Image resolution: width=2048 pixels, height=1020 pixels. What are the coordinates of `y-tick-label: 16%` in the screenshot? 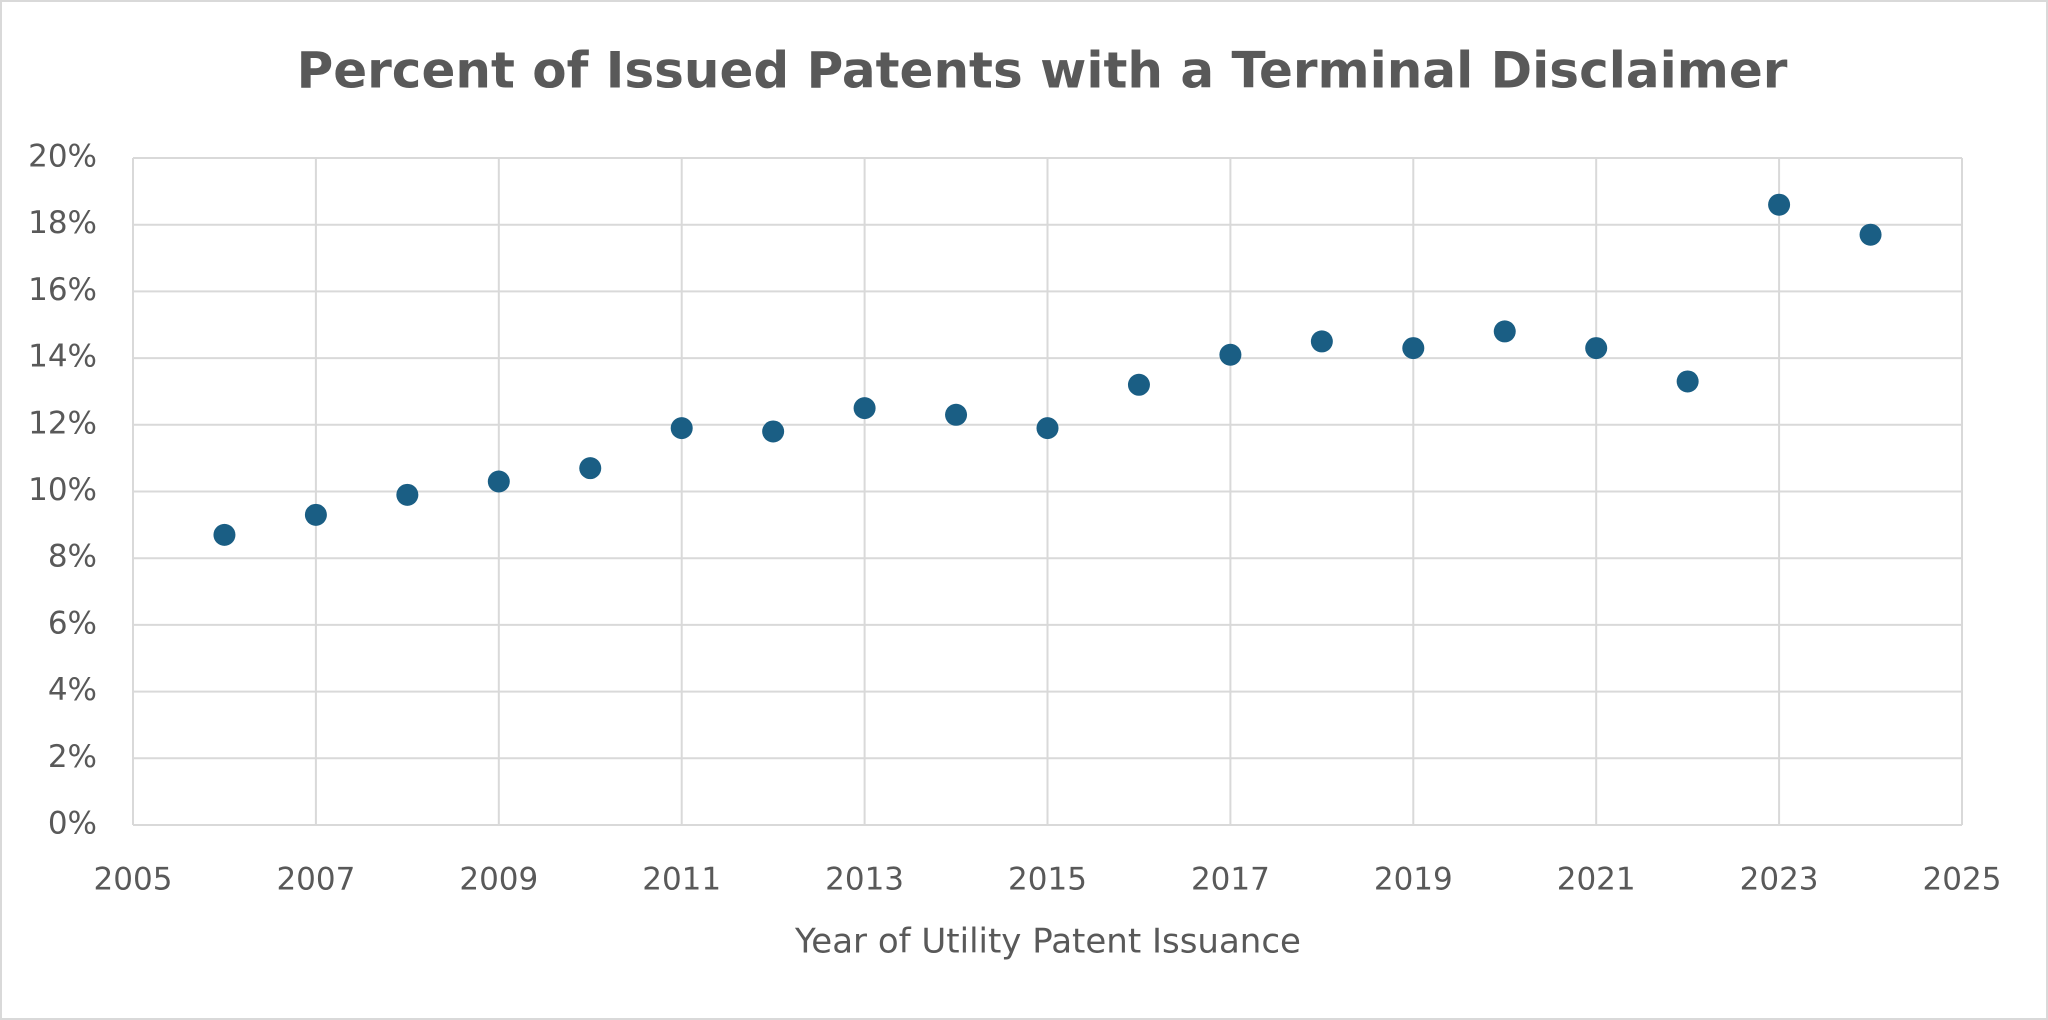 It's located at (62, 290).